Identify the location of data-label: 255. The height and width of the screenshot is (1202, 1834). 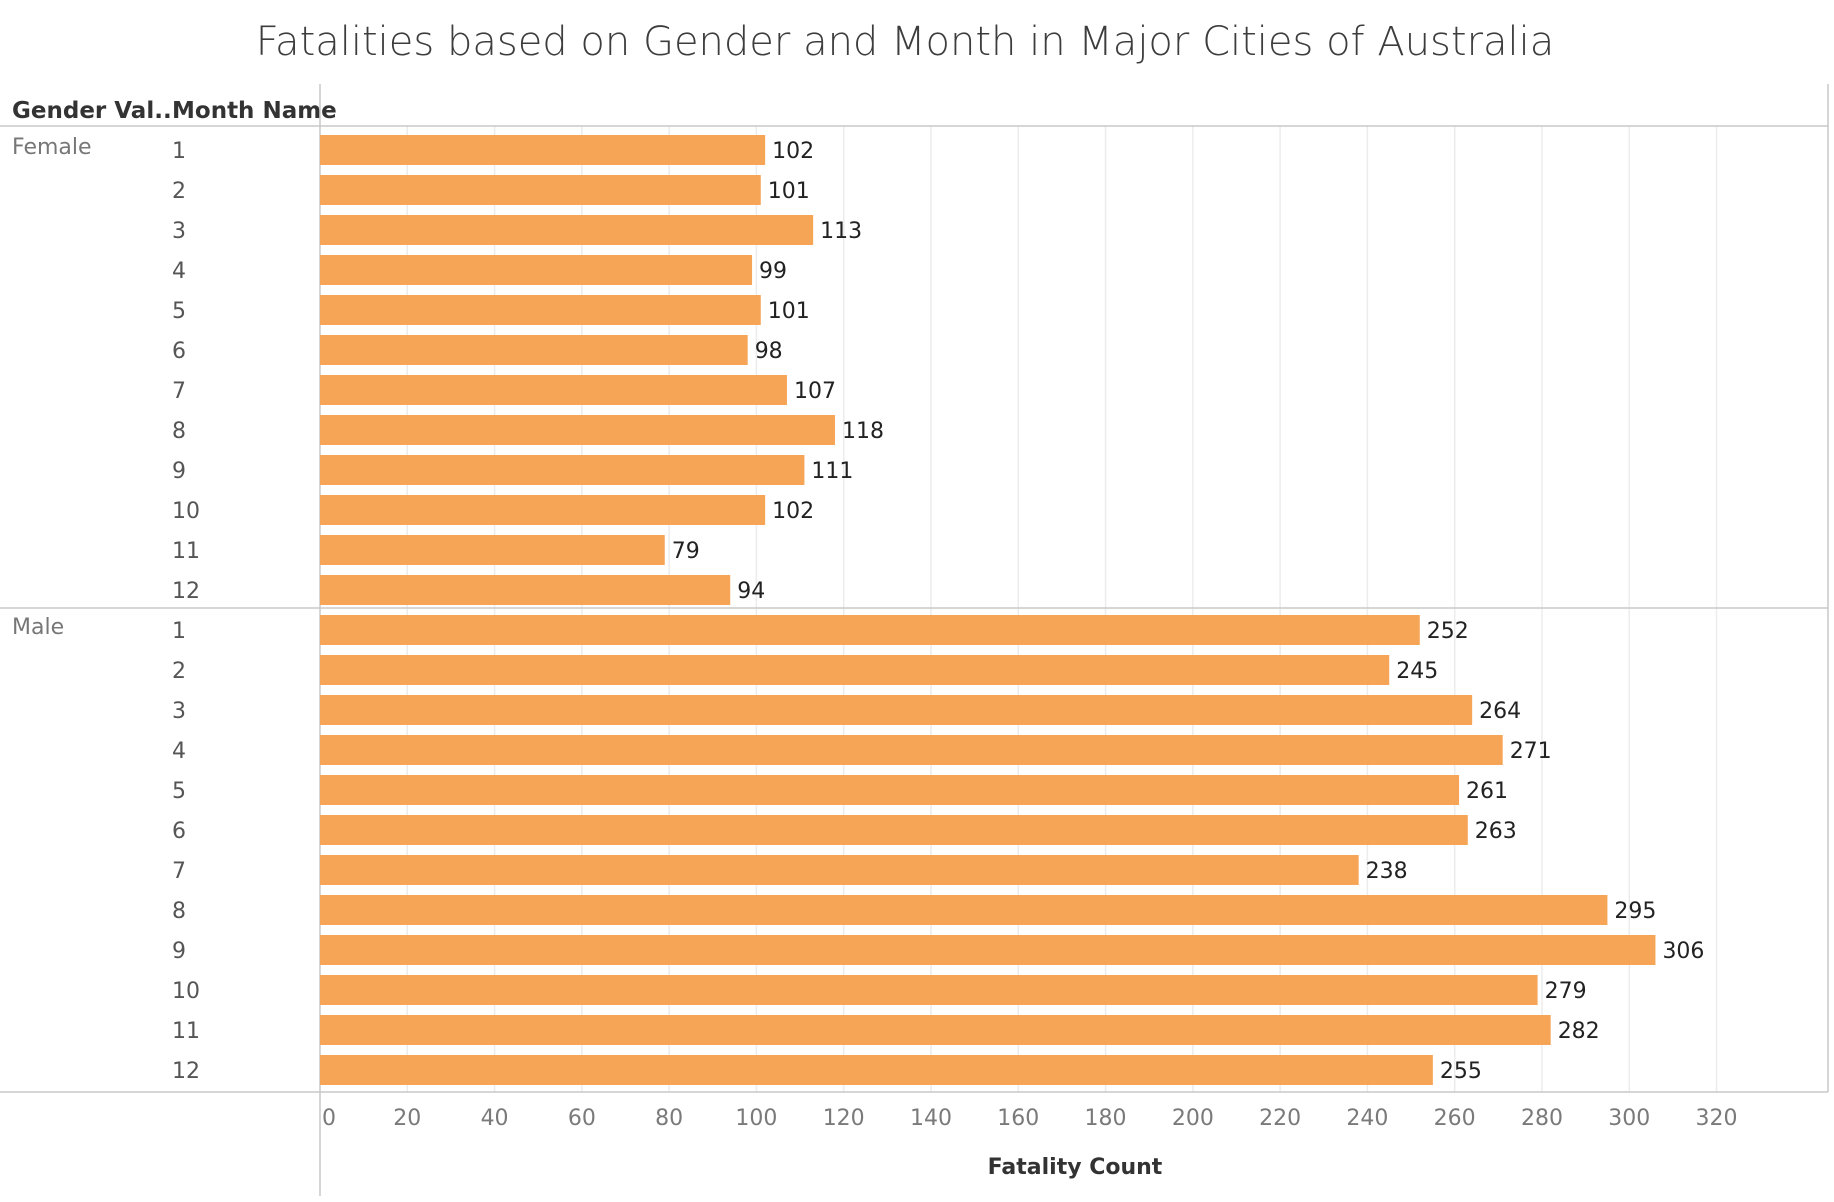
(1461, 1071).